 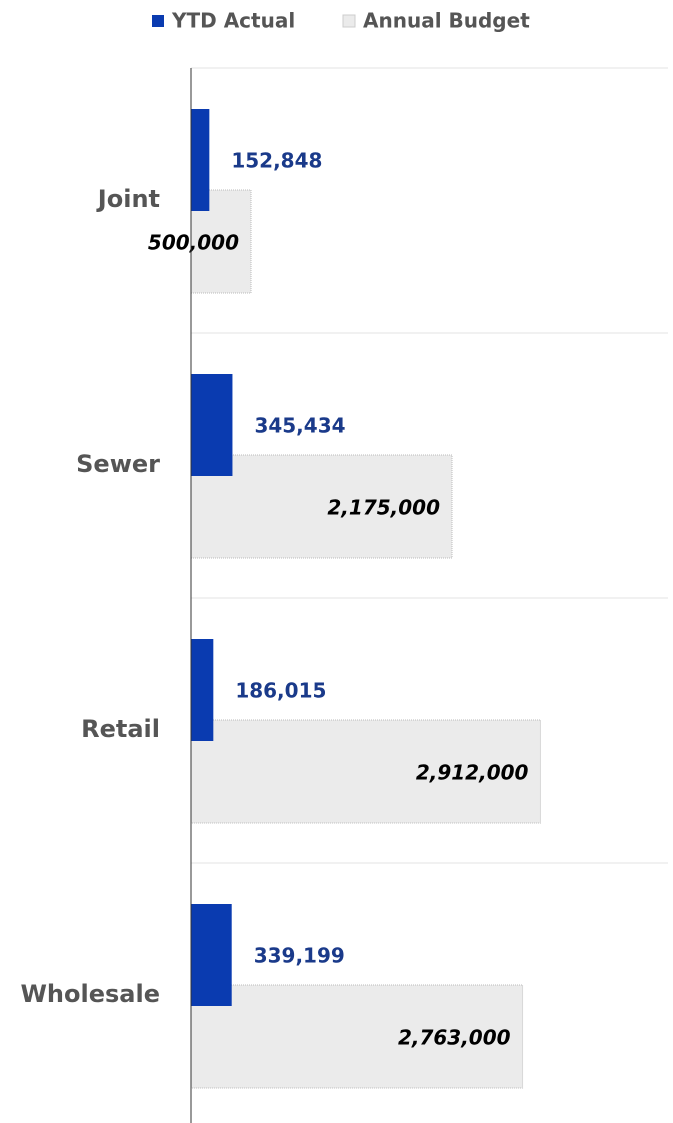 What do you see at coordinates (128, 199) in the screenshot?
I see `y-tick-label: Joint` at bounding box center [128, 199].